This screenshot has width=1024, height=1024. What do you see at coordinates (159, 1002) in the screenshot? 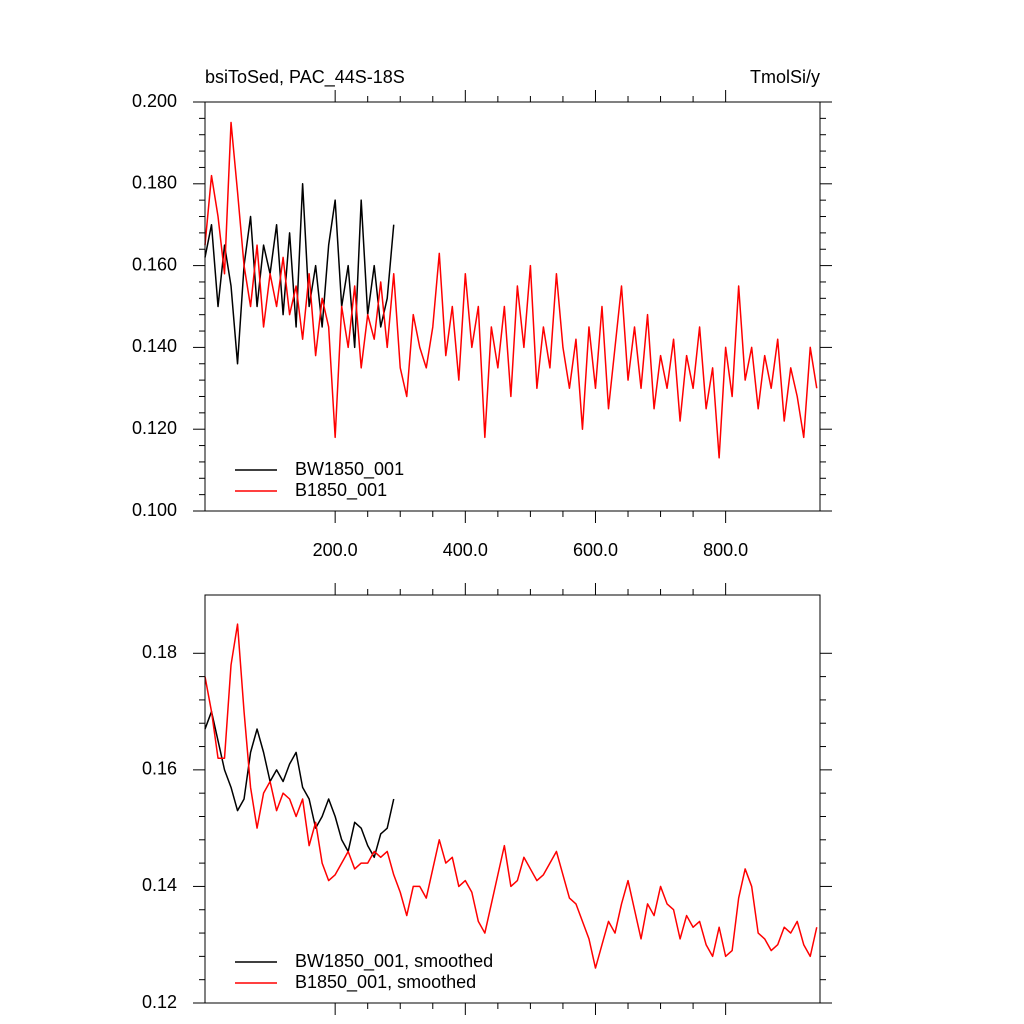
I see `y-tick-label: 0.12` at bounding box center [159, 1002].